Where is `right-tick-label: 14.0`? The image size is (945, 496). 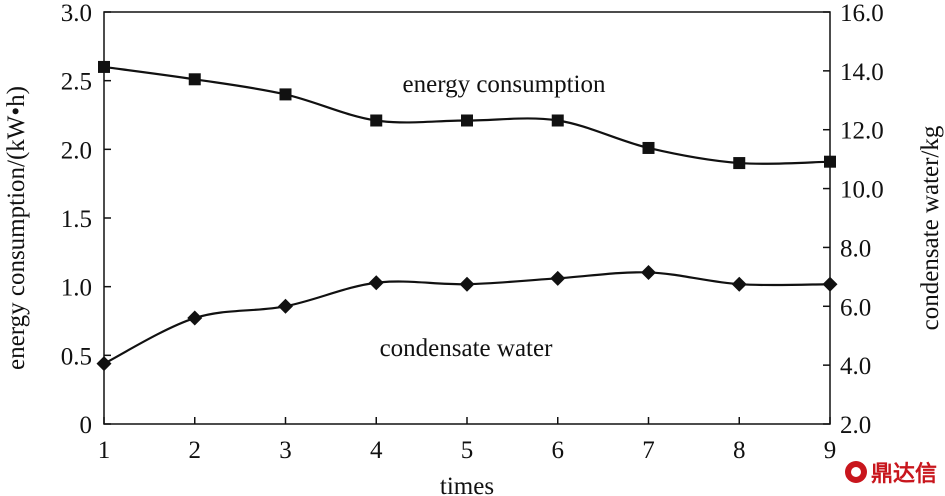 right-tick-label: 14.0 is located at coordinates (862, 72).